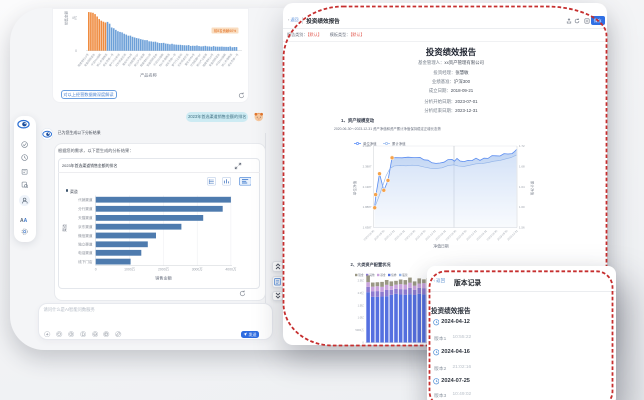 This screenshot has height=400, width=644. What do you see at coordinates (383, 275) in the screenshot?
I see `svg-text: 基金` at bounding box center [383, 275].